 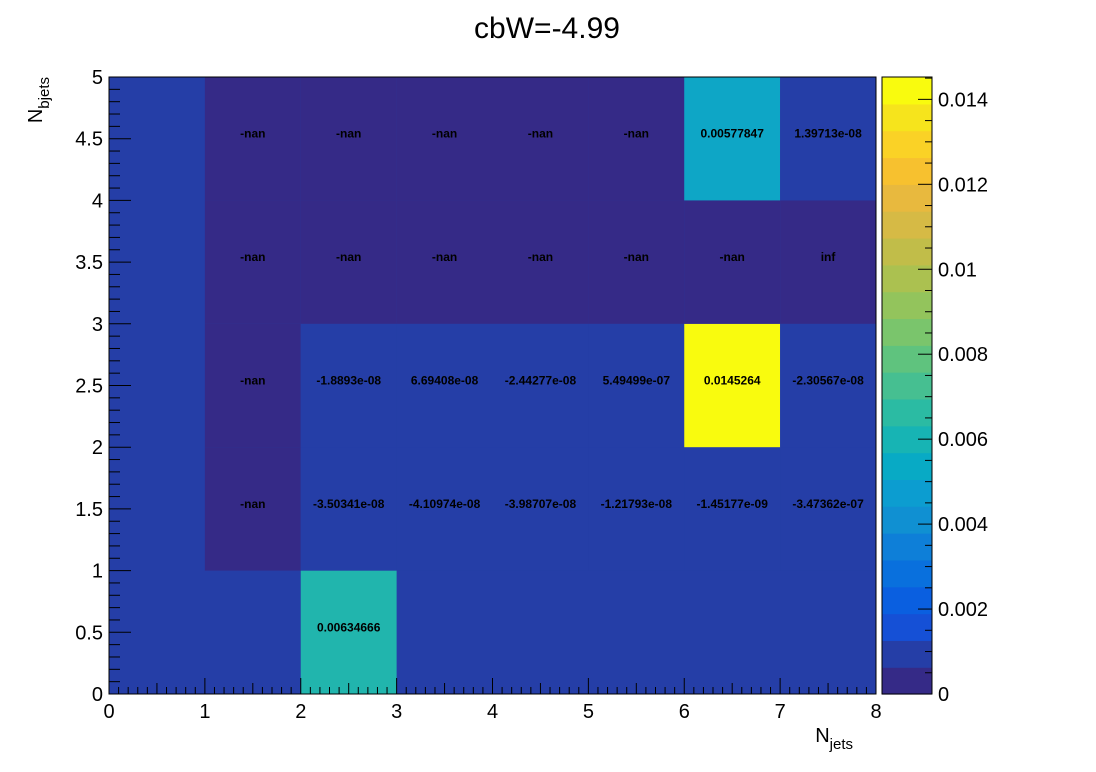 I want to click on cell-value-label: inf, so click(x=829, y=257).